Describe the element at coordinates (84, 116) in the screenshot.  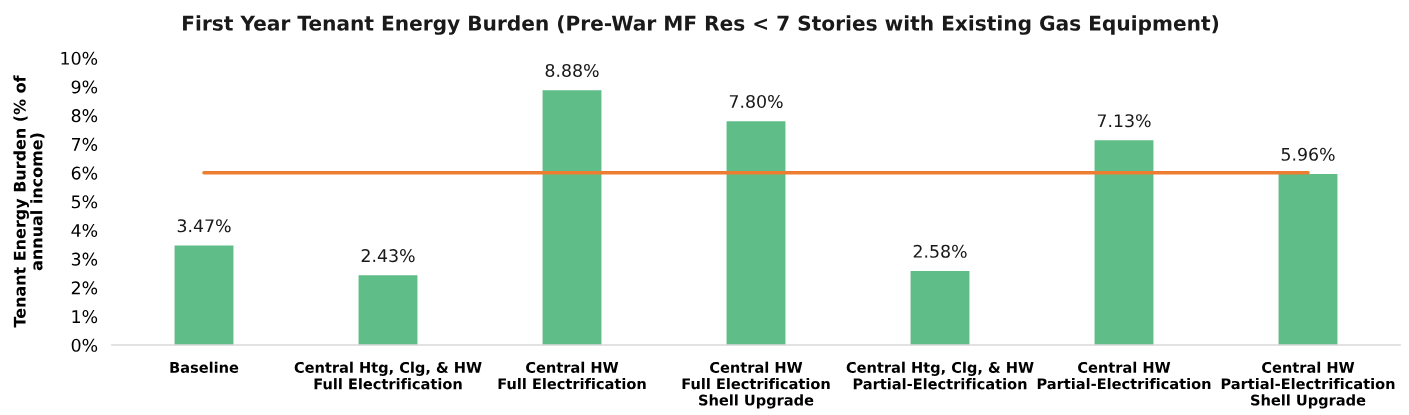
I see `y-tick-label: 8%` at that location.